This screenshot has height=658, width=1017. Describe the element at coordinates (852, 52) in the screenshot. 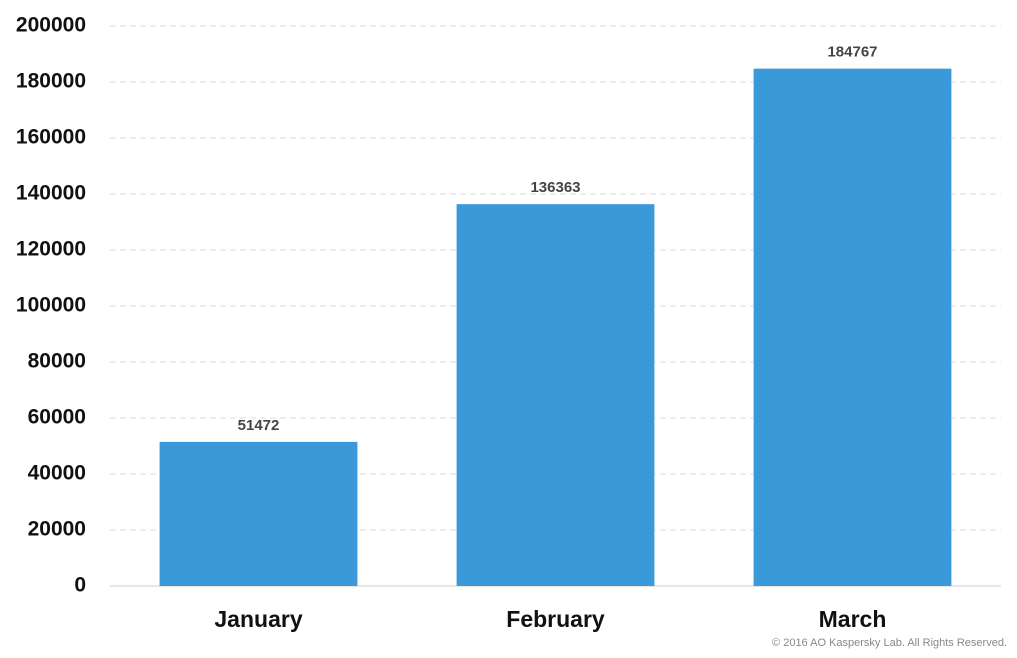

I see `data-label: 184767` at that location.